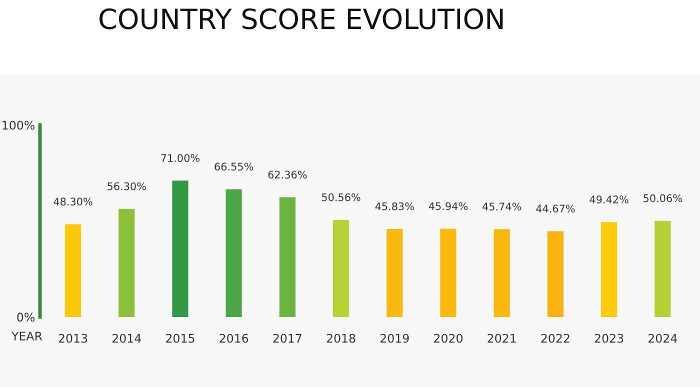 The height and width of the screenshot is (387, 700). I want to click on x-tick-label: 2023, so click(609, 338).